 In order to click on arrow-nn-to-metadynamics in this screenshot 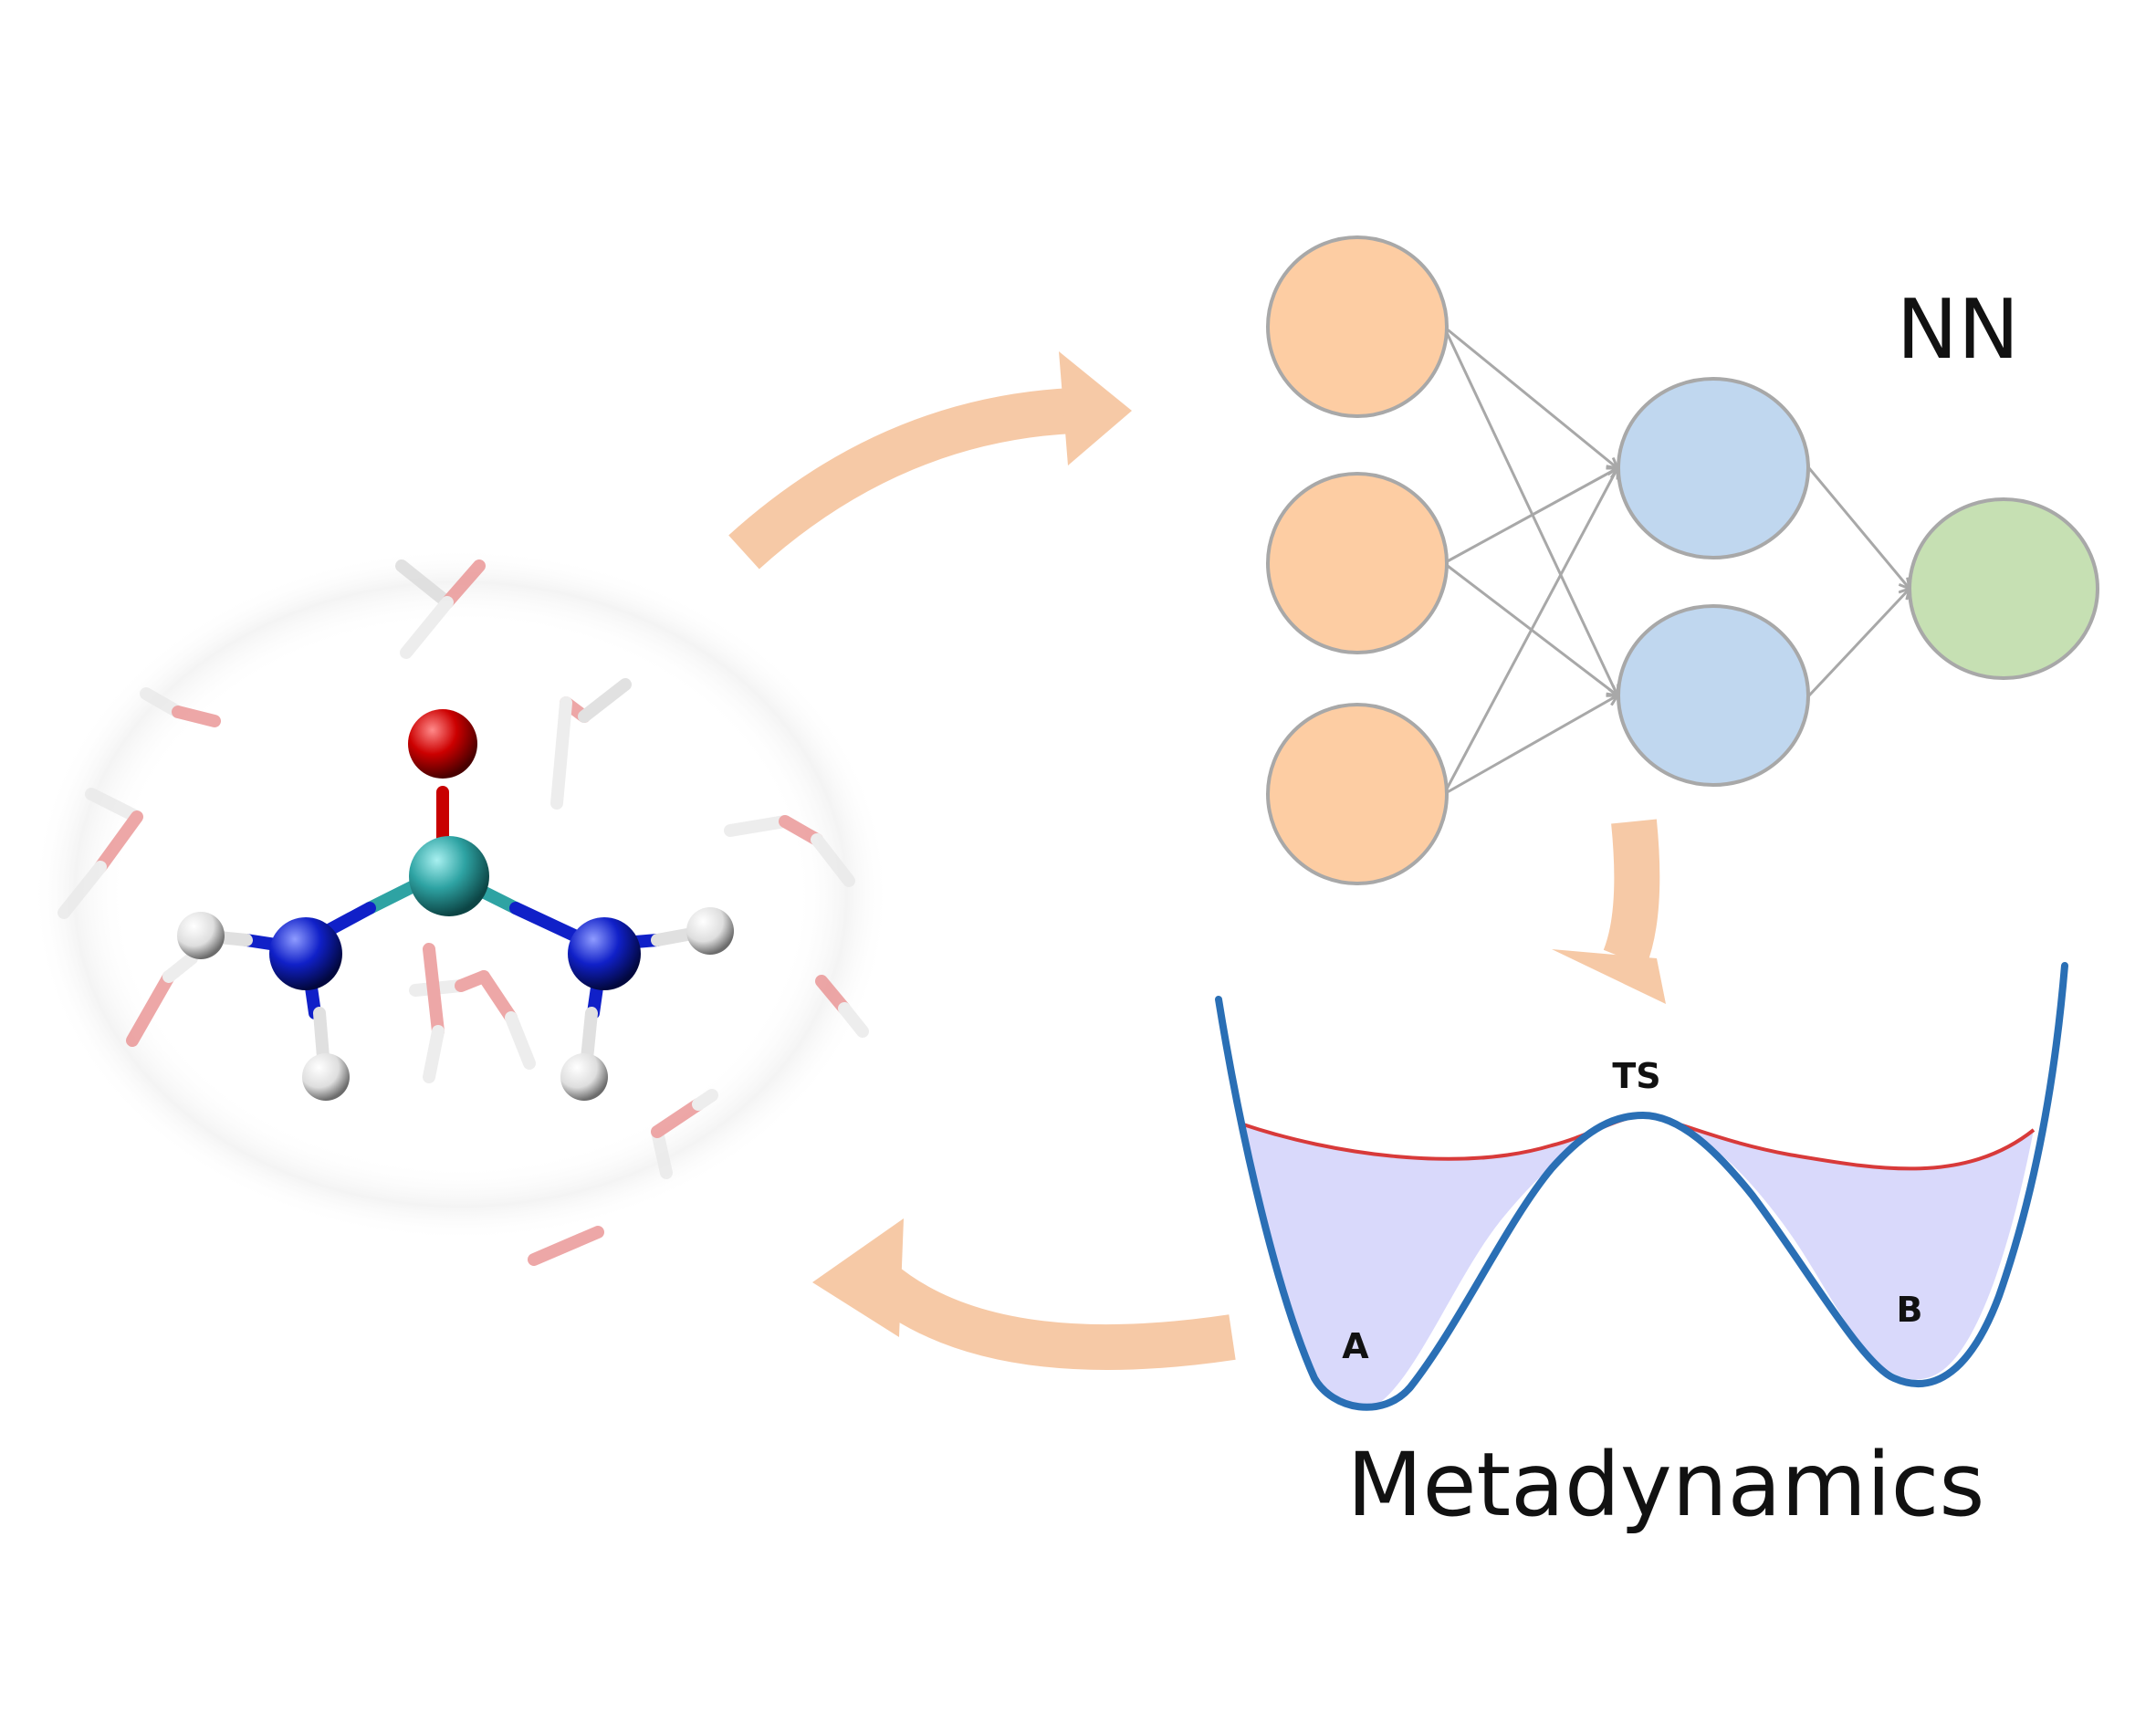, I will do `click(1609, 911)`.